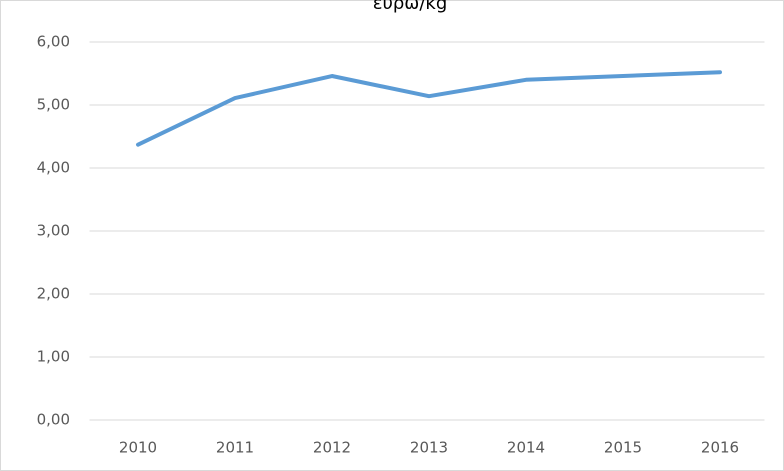 The width and height of the screenshot is (784, 471). I want to click on chart-title: ευρώ/kg, so click(410, 7).